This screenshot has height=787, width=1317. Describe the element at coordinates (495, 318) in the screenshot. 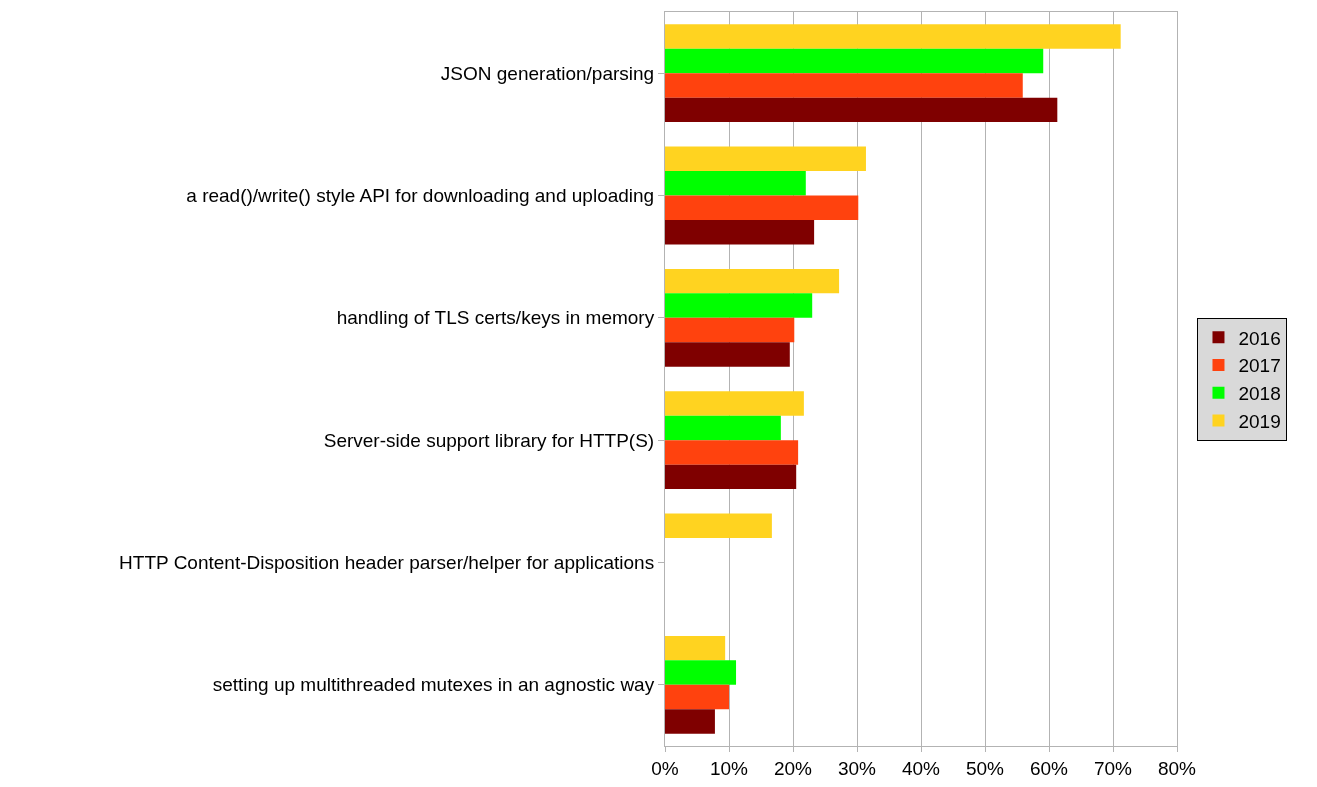

I see `y-tick-label: handling of TLS certs/keys in memory` at that location.